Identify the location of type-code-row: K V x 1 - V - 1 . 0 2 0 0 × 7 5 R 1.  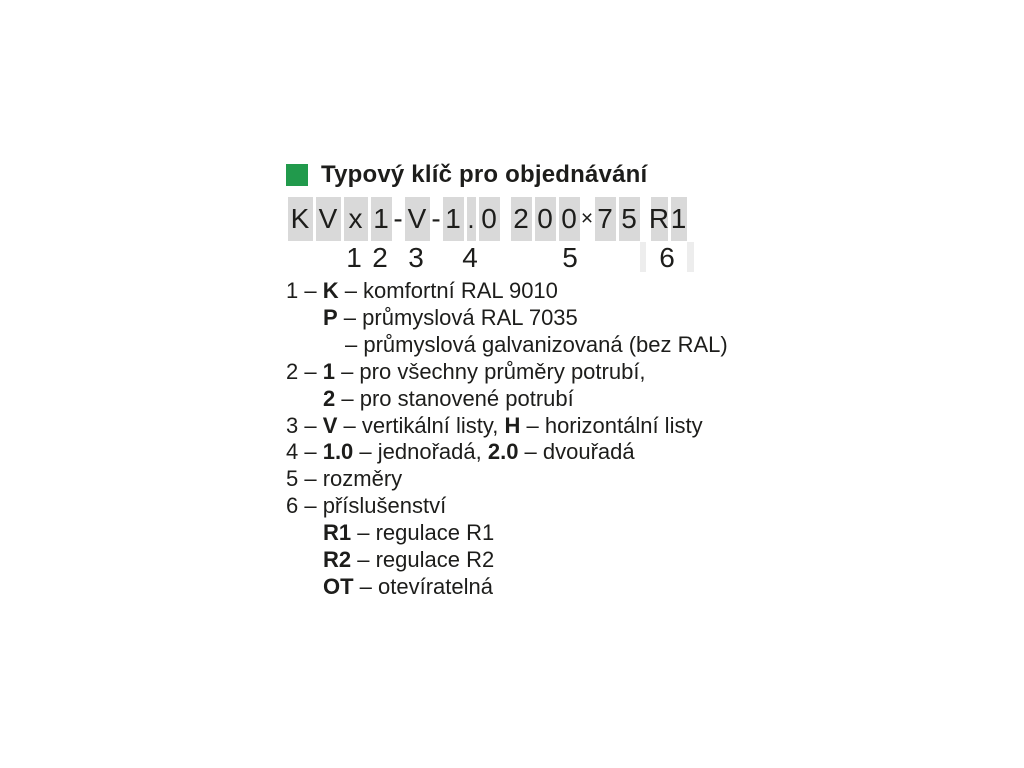
(536, 219).